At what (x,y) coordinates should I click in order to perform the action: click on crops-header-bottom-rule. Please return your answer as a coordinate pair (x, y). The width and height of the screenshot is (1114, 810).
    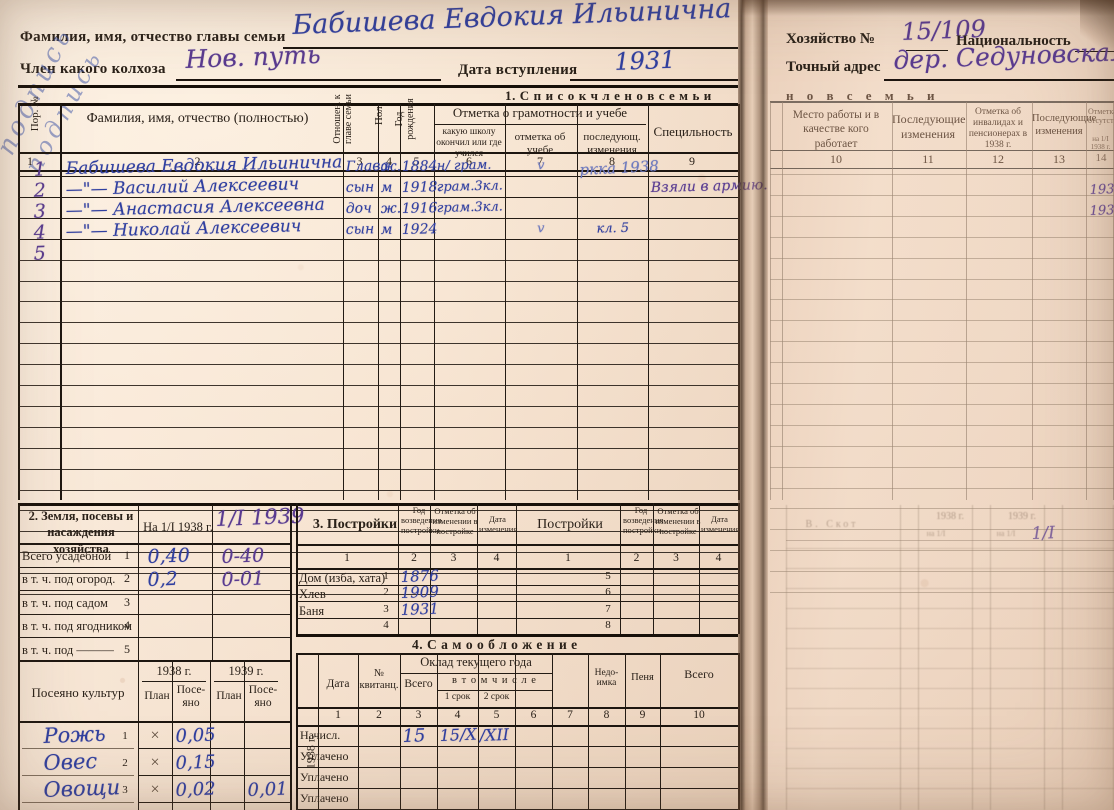
    Looking at the image, I should click on (154, 722).